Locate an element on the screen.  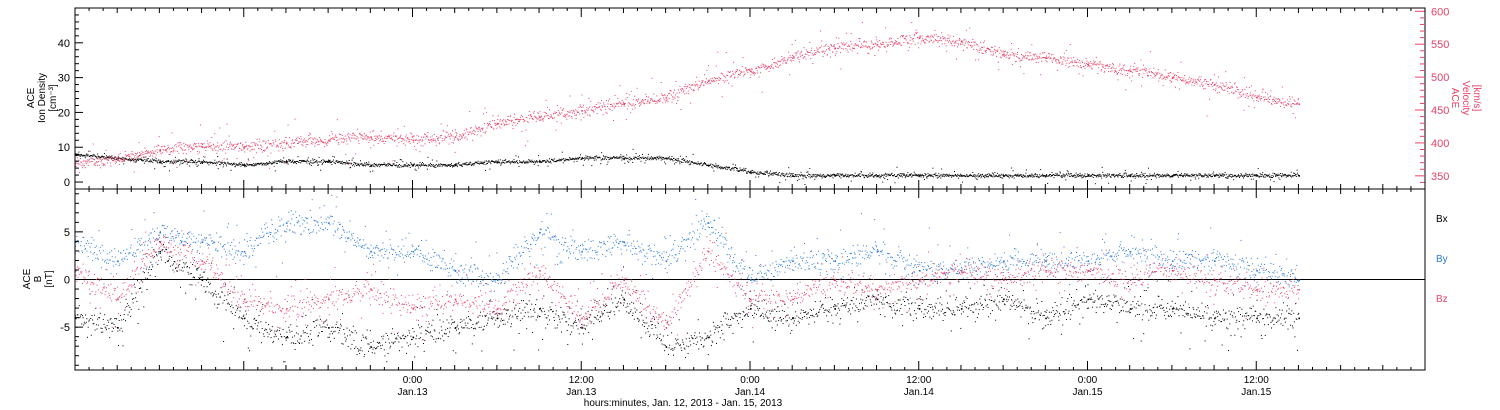
top-ylabel-right-line1: ACE is located at coordinates (1454, 98).